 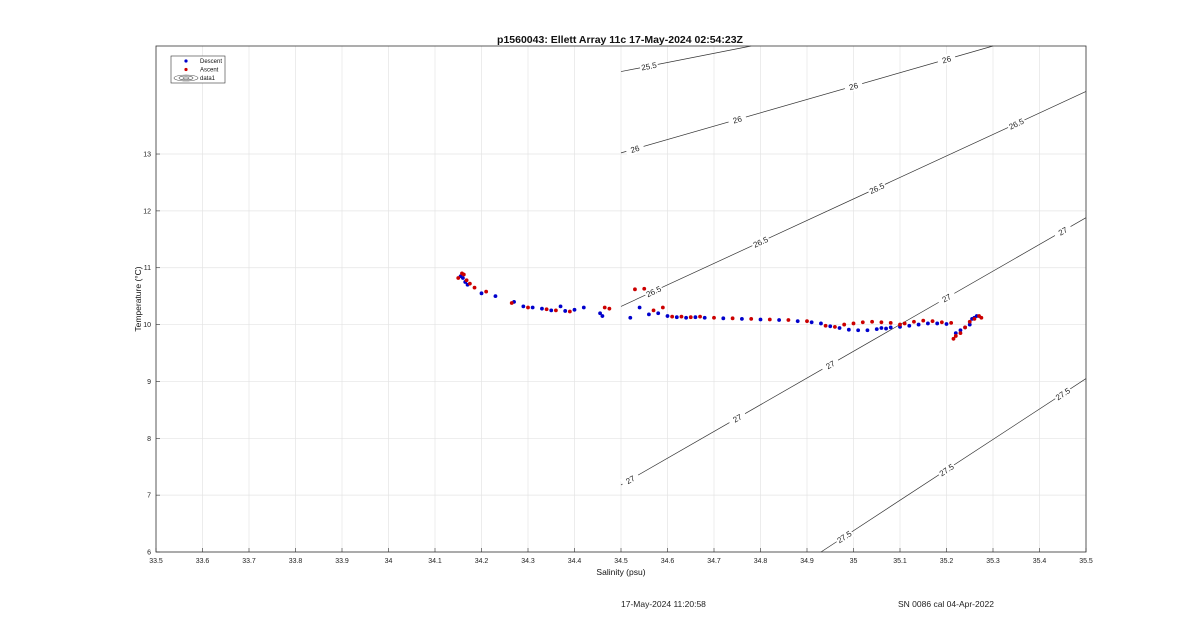 I want to click on footer-sensor-info: SN 0086 cal 04-Apr-2022, so click(x=946, y=604).